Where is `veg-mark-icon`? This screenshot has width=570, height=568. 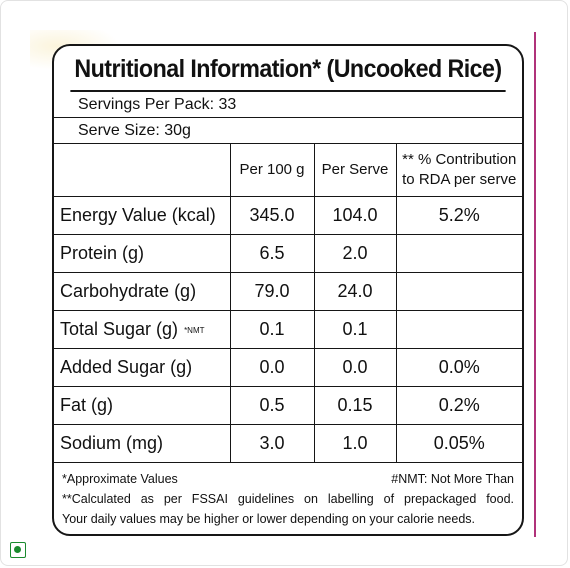 veg-mark-icon is located at coordinates (18, 550).